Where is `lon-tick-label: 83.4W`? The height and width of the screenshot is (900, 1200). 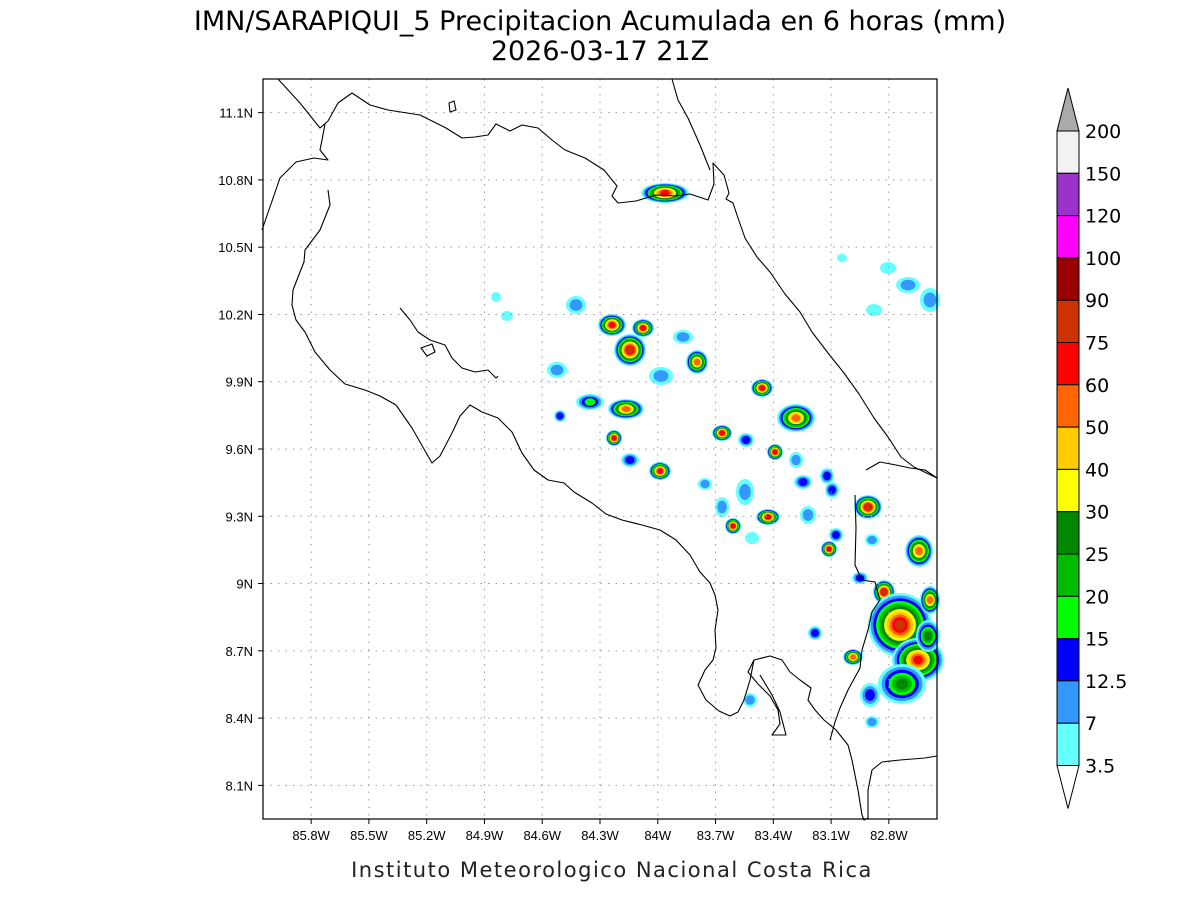
lon-tick-label: 83.4W is located at coordinates (774, 835).